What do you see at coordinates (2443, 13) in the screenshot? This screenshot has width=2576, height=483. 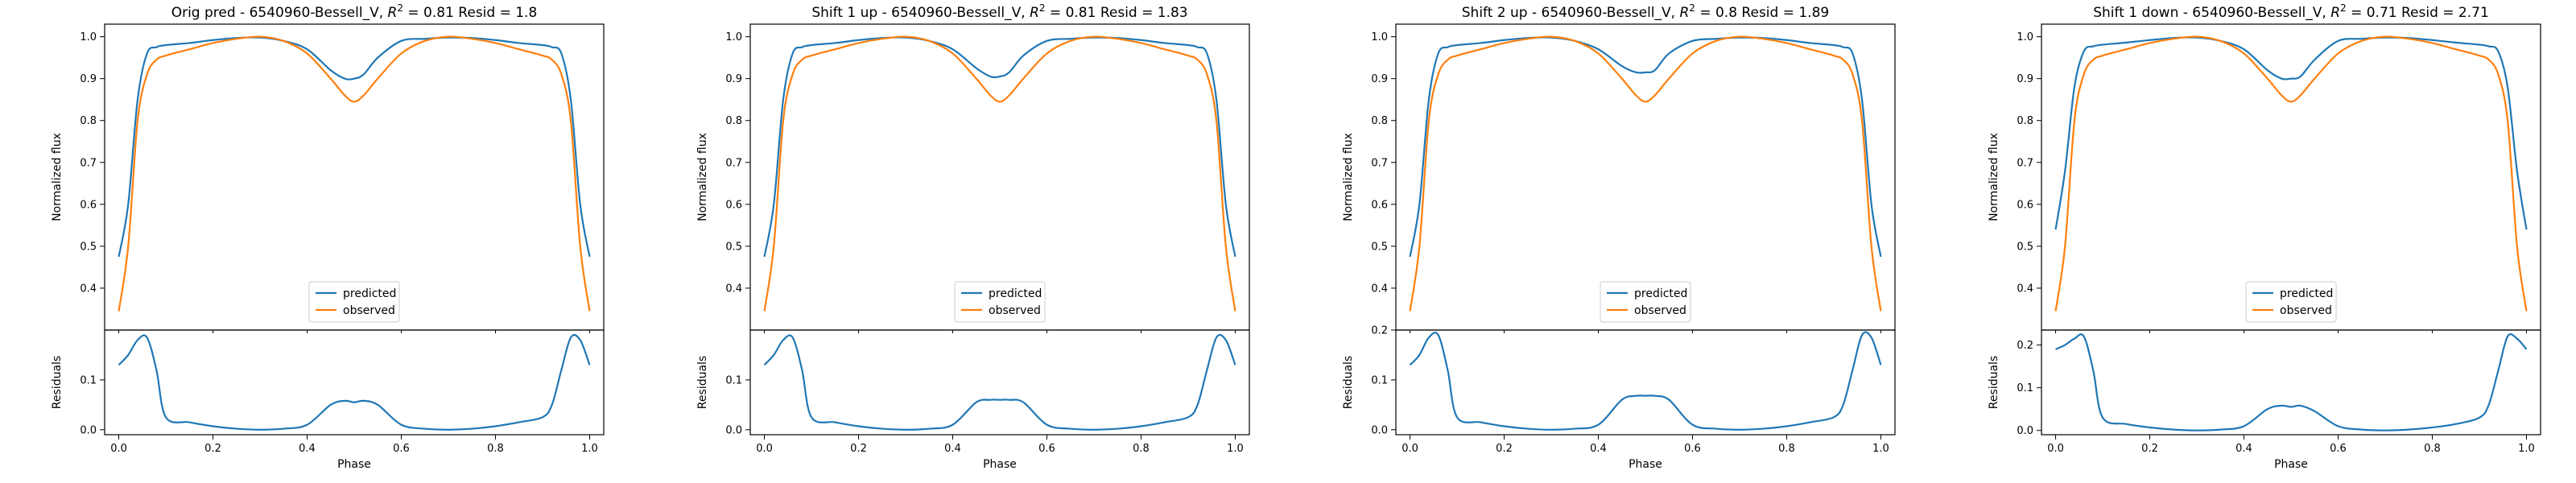 I see `title-resid: Resid = 2.71` at bounding box center [2443, 13].